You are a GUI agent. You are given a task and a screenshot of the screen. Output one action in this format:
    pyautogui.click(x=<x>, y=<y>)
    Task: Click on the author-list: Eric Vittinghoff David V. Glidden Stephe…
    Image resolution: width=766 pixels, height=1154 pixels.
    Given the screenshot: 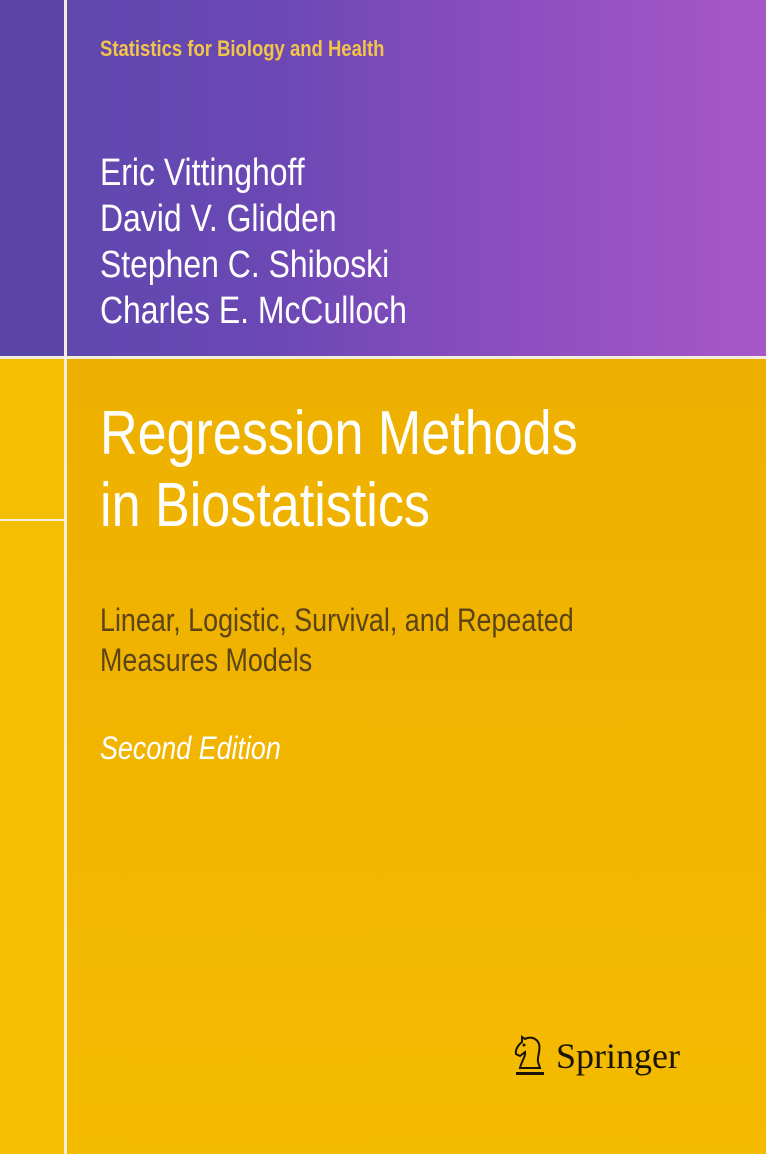 What is the action you would take?
    pyautogui.click(x=282, y=242)
    